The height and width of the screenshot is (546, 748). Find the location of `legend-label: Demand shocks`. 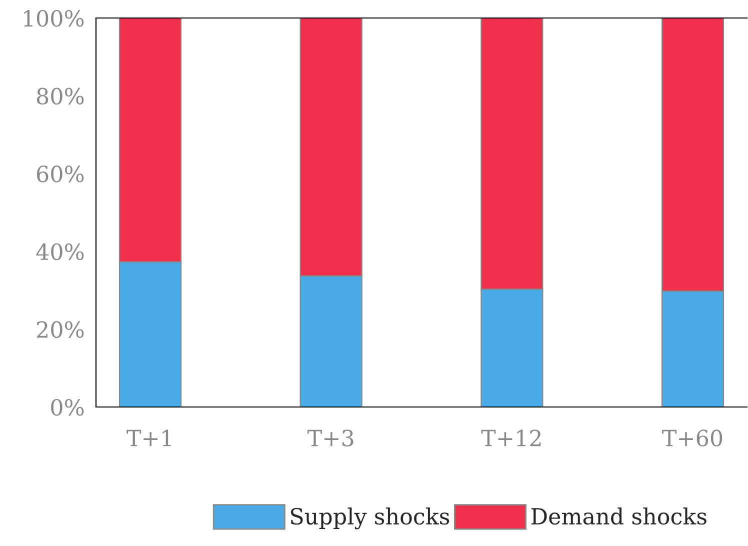

legend-label: Demand shocks is located at coordinates (618, 516).